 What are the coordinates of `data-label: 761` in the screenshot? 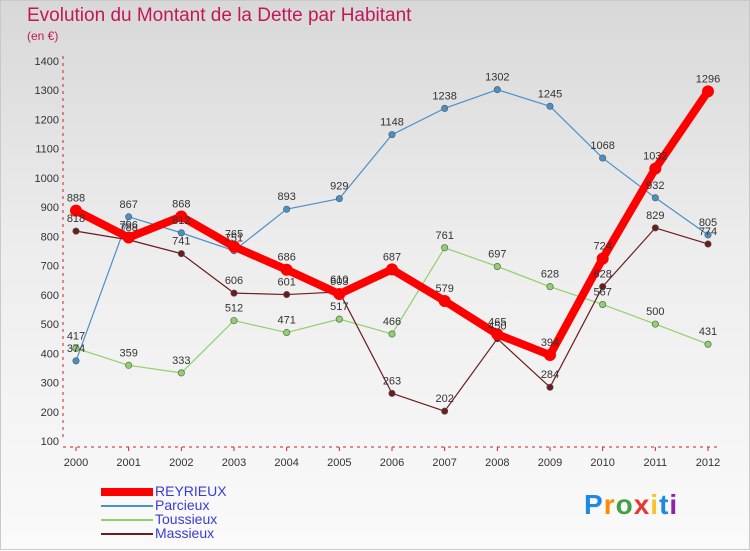 It's located at (444, 236).